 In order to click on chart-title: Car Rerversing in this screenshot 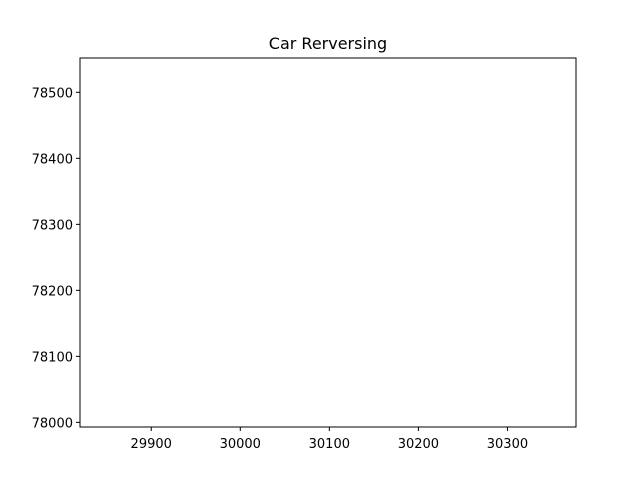, I will do `click(328, 43)`.